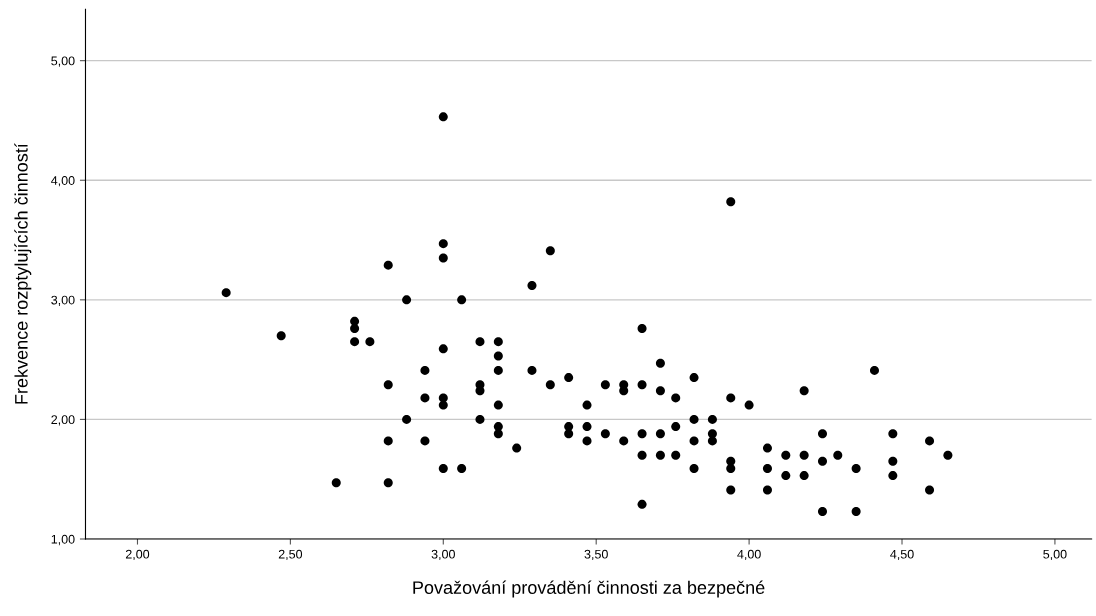 This screenshot has height=616, width=1096. Describe the element at coordinates (23, 273) in the screenshot. I see `y-axis-title: Frekvence rozptylujících činností` at that location.